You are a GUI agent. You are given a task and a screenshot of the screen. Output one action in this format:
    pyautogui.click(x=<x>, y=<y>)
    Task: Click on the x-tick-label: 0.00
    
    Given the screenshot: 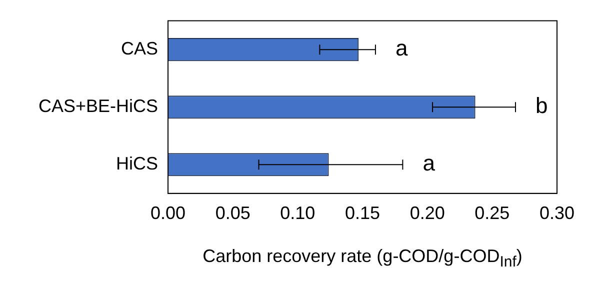 What is the action you would take?
    pyautogui.click(x=168, y=213)
    